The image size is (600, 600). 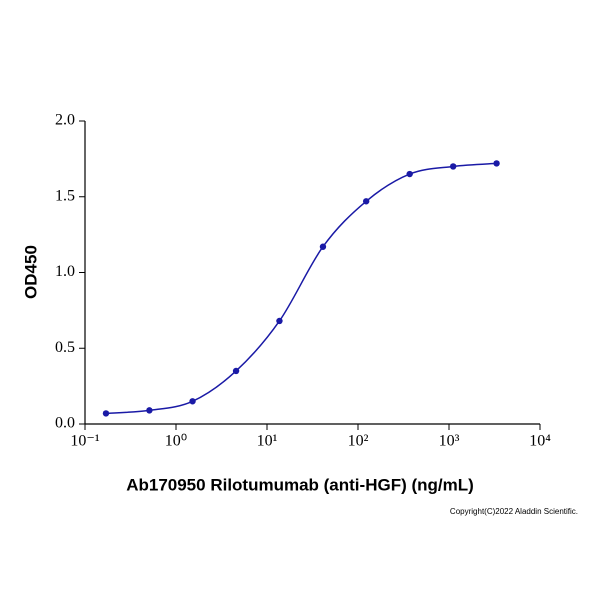 What do you see at coordinates (65, 271) in the screenshot?
I see `y-tick-label: 1.0` at bounding box center [65, 271].